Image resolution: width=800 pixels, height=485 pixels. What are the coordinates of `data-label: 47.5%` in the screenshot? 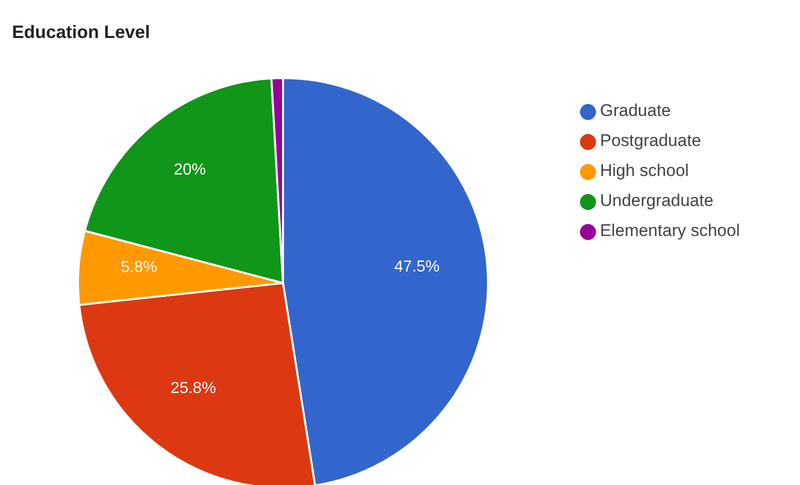 It's located at (417, 267).